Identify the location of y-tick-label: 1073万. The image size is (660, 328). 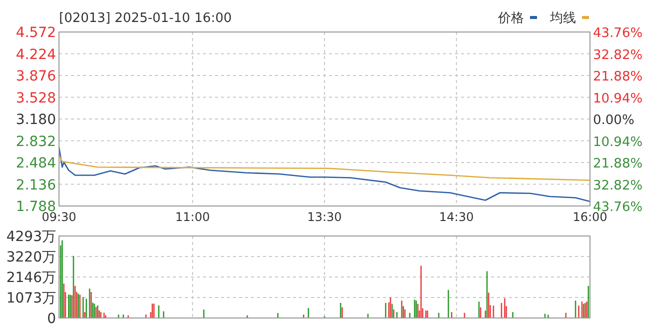
(31, 298).